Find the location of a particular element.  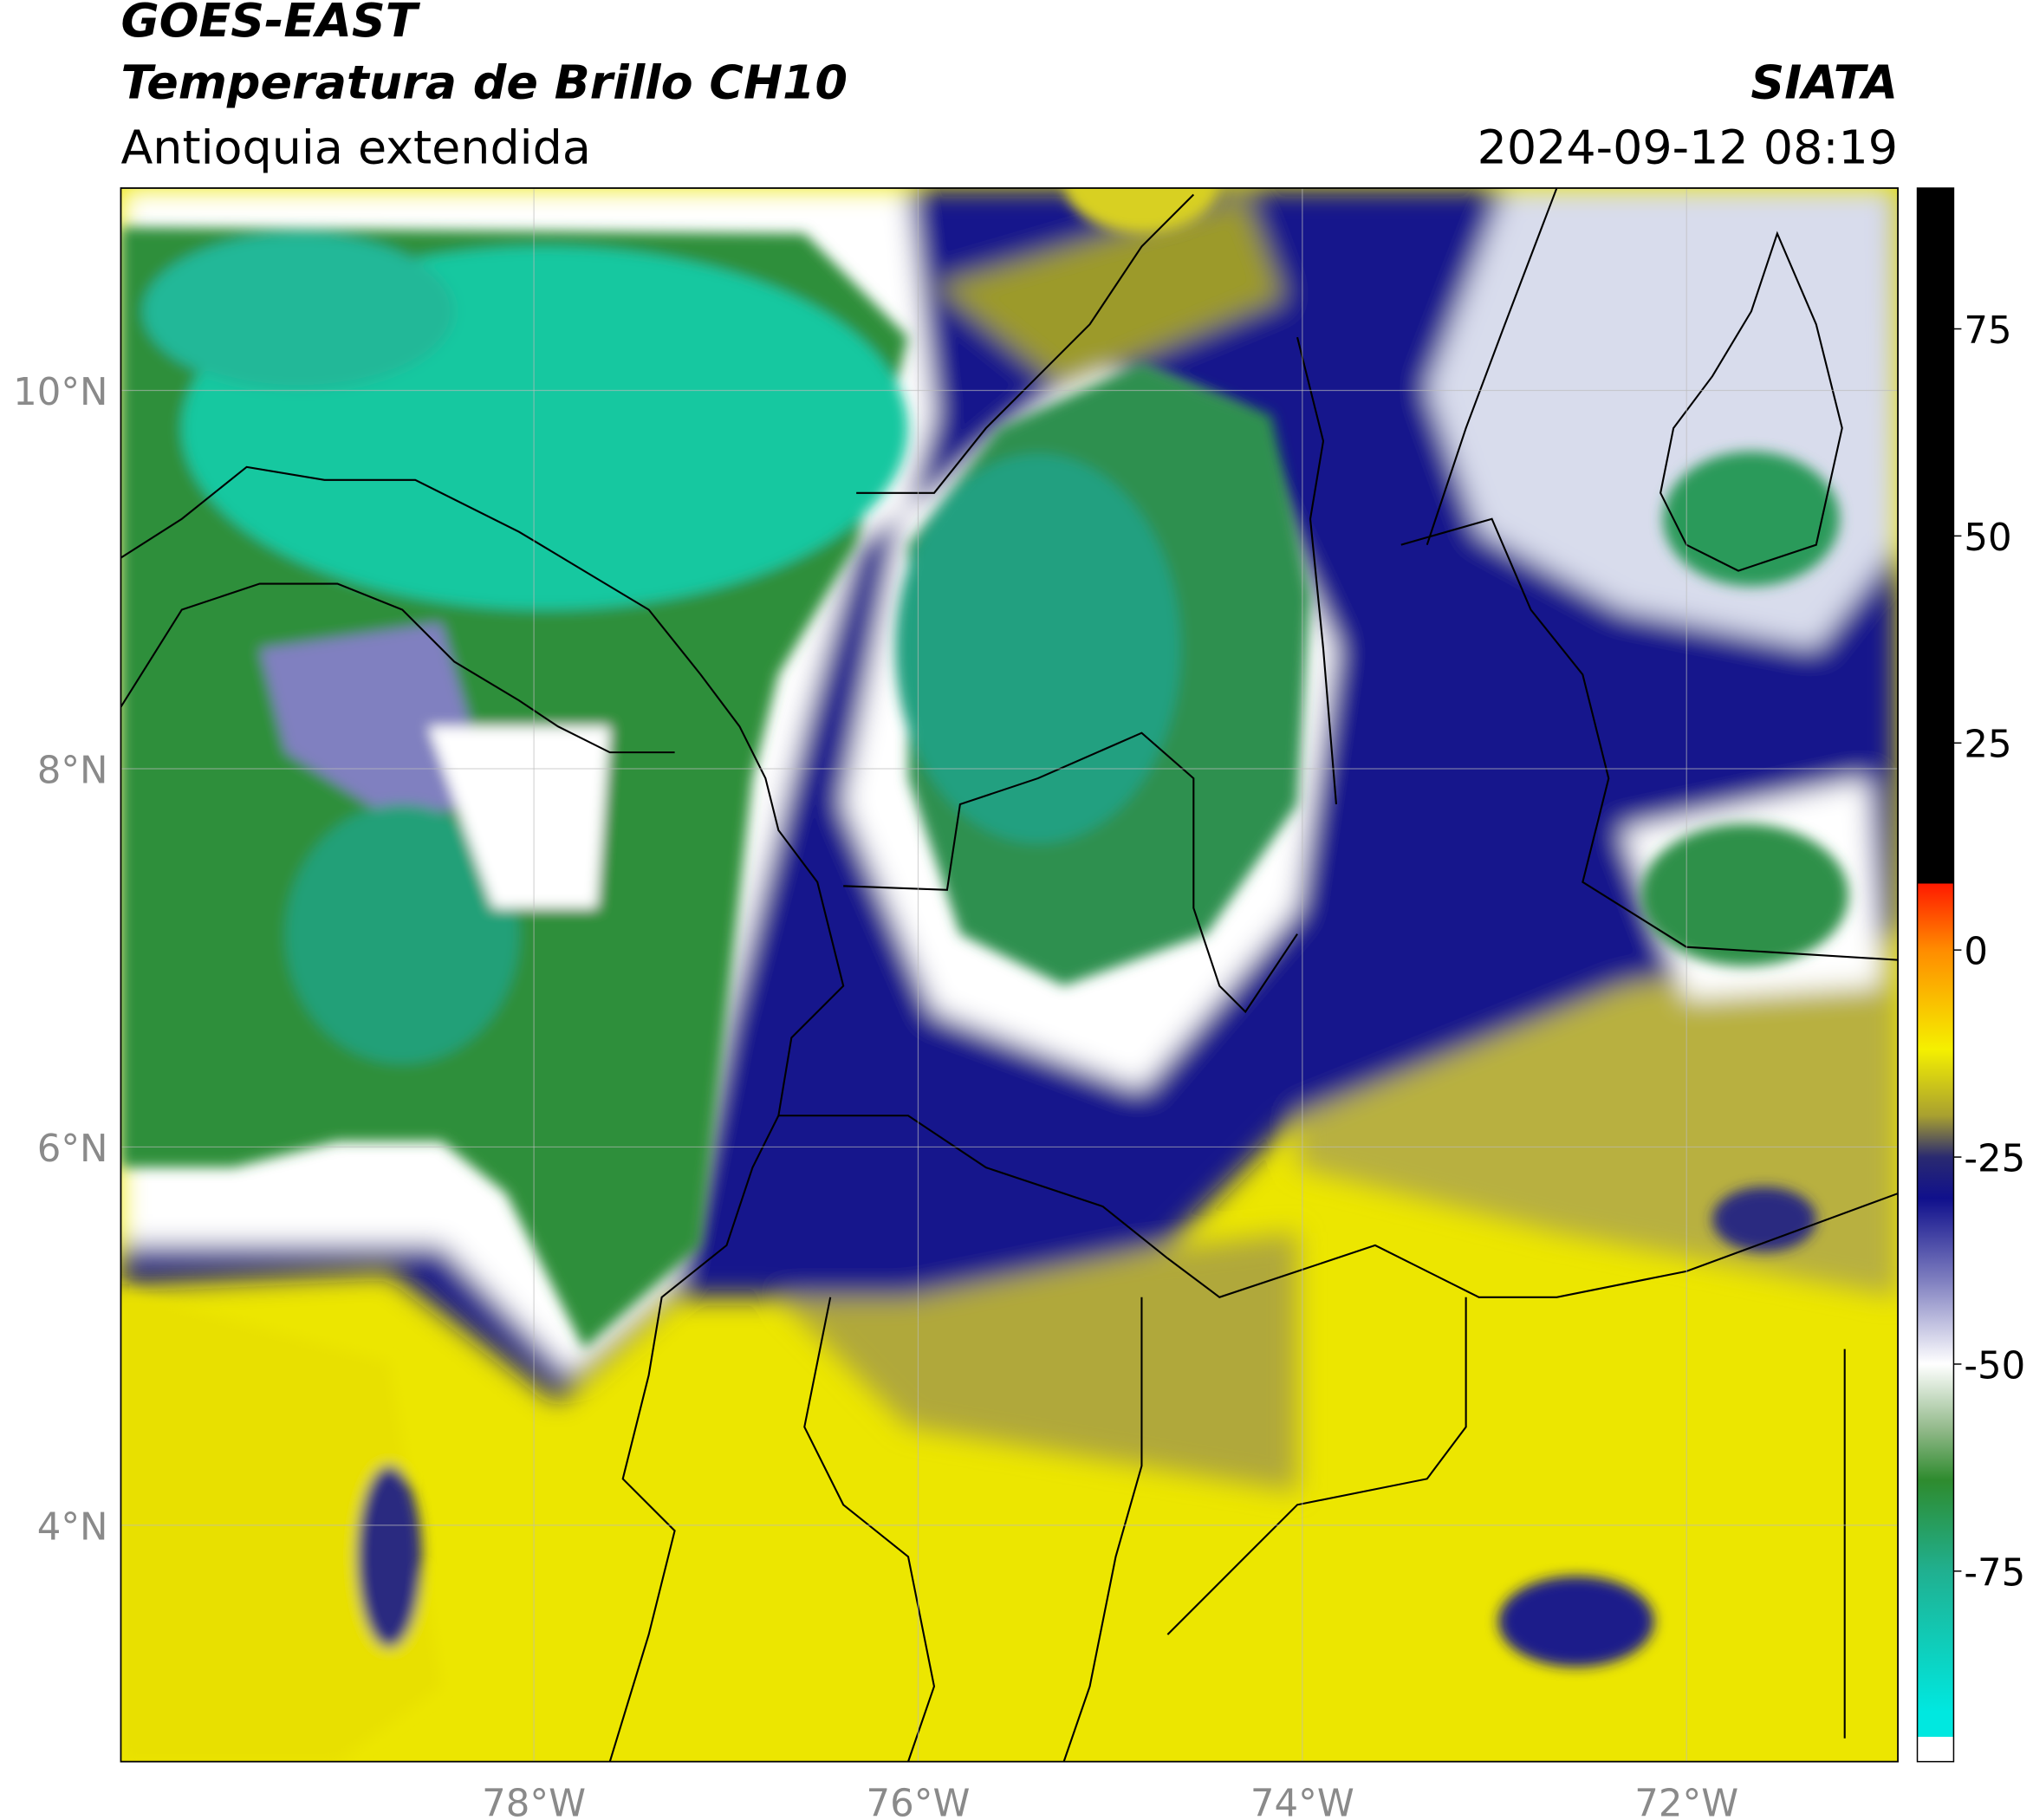

colorbar-tick-label: 25 is located at coordinates (1987, 745).